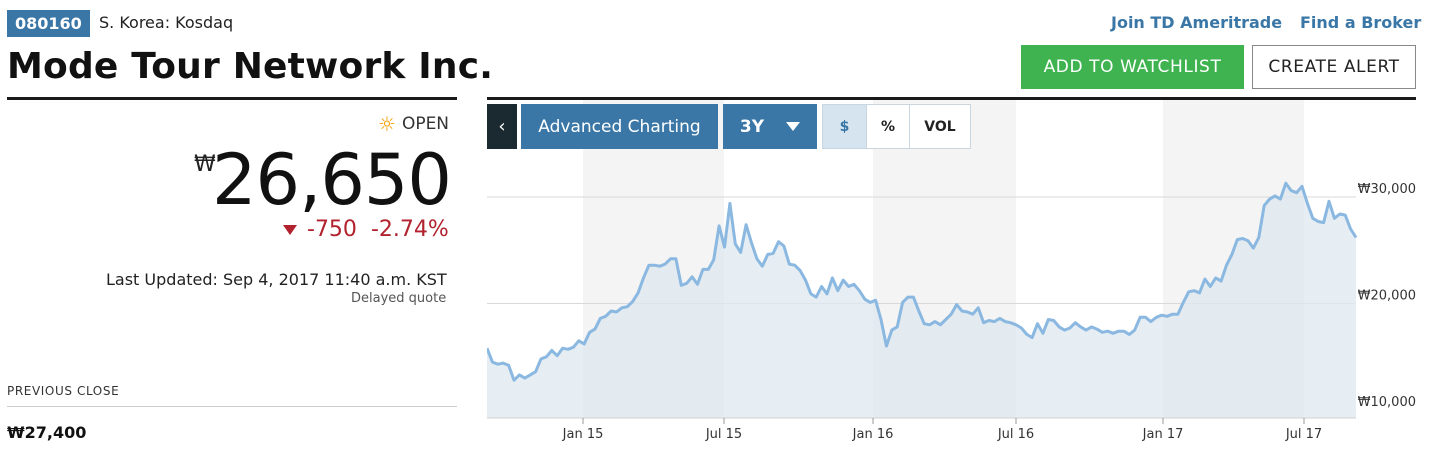 This screenshot has width=1430, height=455. Describe the element at coordinates (399, 298) in the screenshot. I see `delayed-quote-note: Delayed quote` at that location.